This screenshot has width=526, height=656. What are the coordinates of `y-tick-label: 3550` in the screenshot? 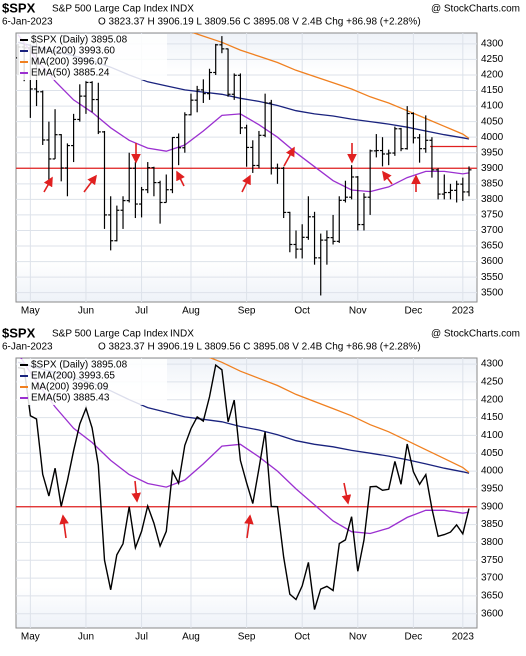 It's located at (492, 277).